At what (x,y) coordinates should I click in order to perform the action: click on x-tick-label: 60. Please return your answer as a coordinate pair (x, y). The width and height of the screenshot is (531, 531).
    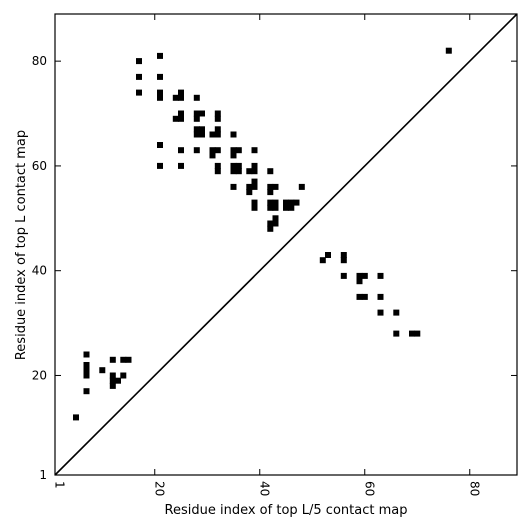
    Looking at the image, I should click on (369, 488).